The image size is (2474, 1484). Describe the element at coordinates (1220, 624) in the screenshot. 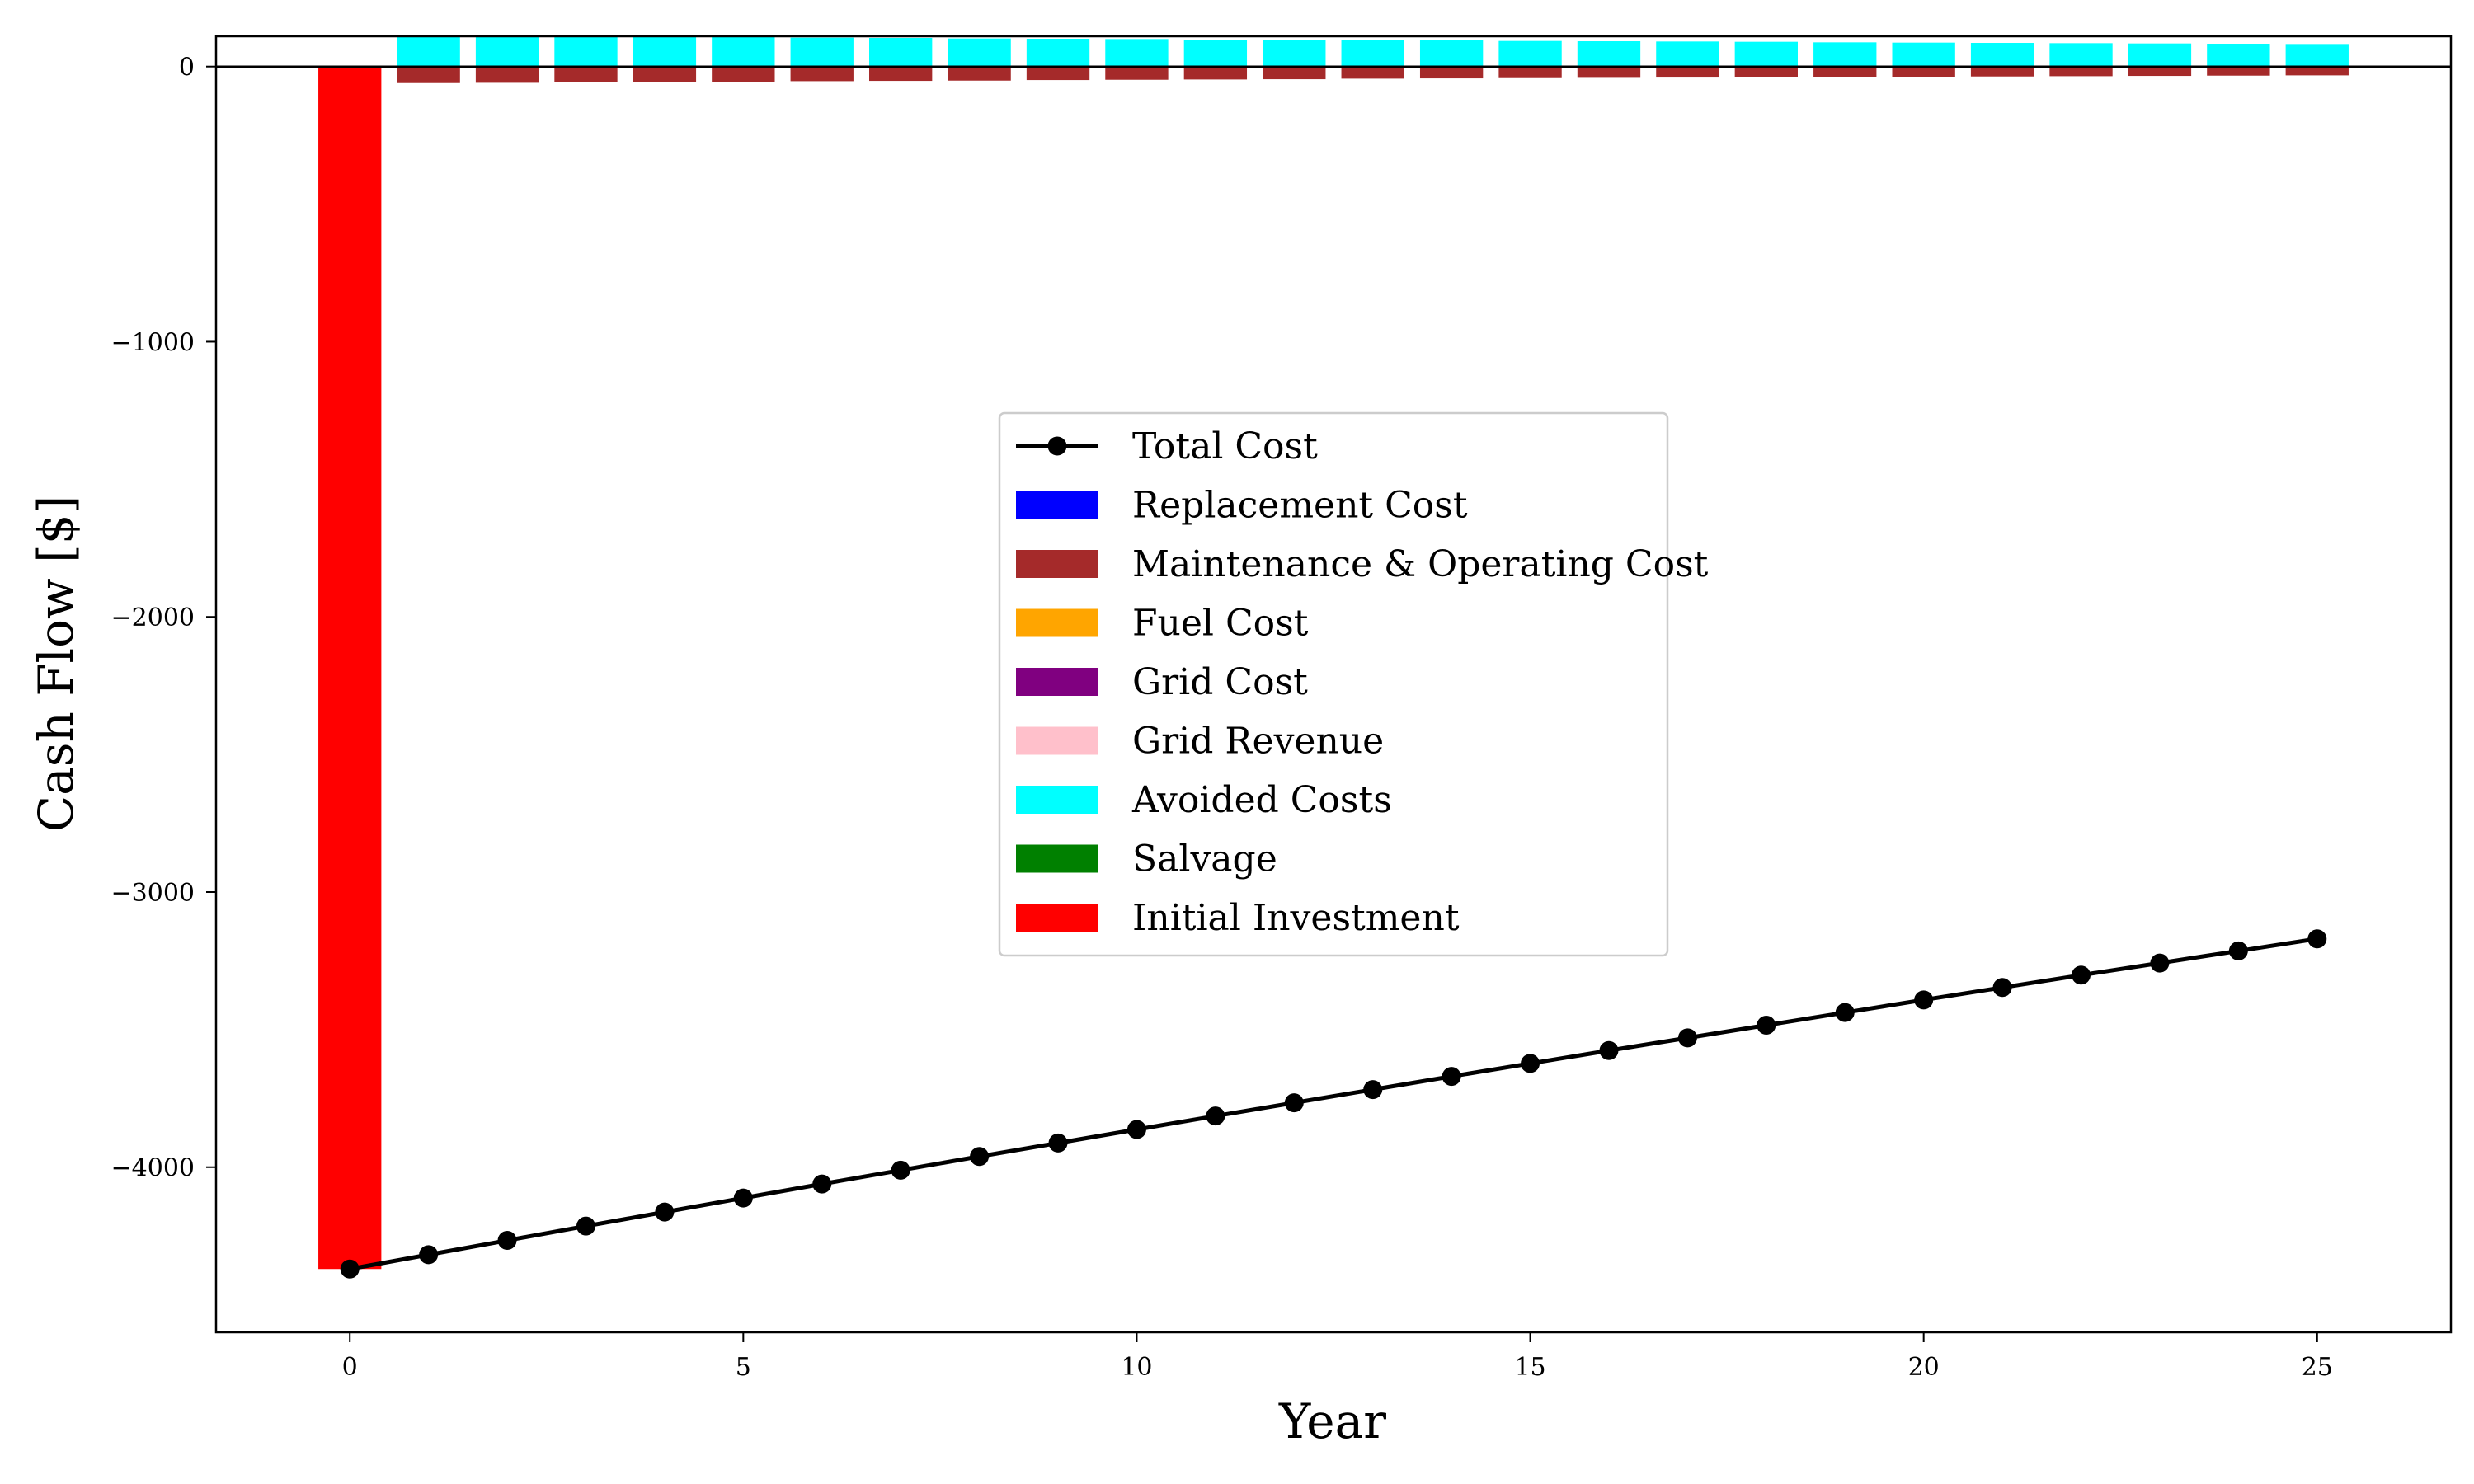

I see `legend-label-fuel-cost: Fuel Cost` at that location.